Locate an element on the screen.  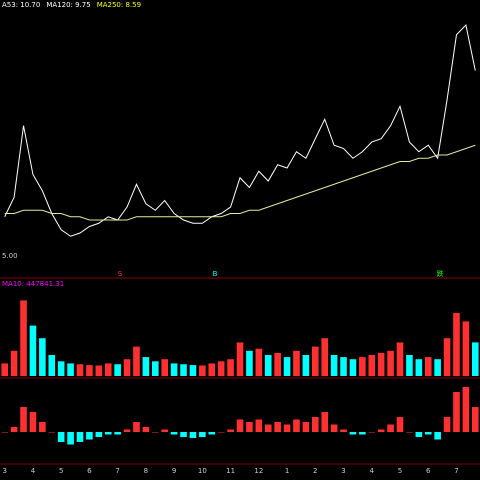
x-tick-label: 3 is located at coordinates (4, 471).